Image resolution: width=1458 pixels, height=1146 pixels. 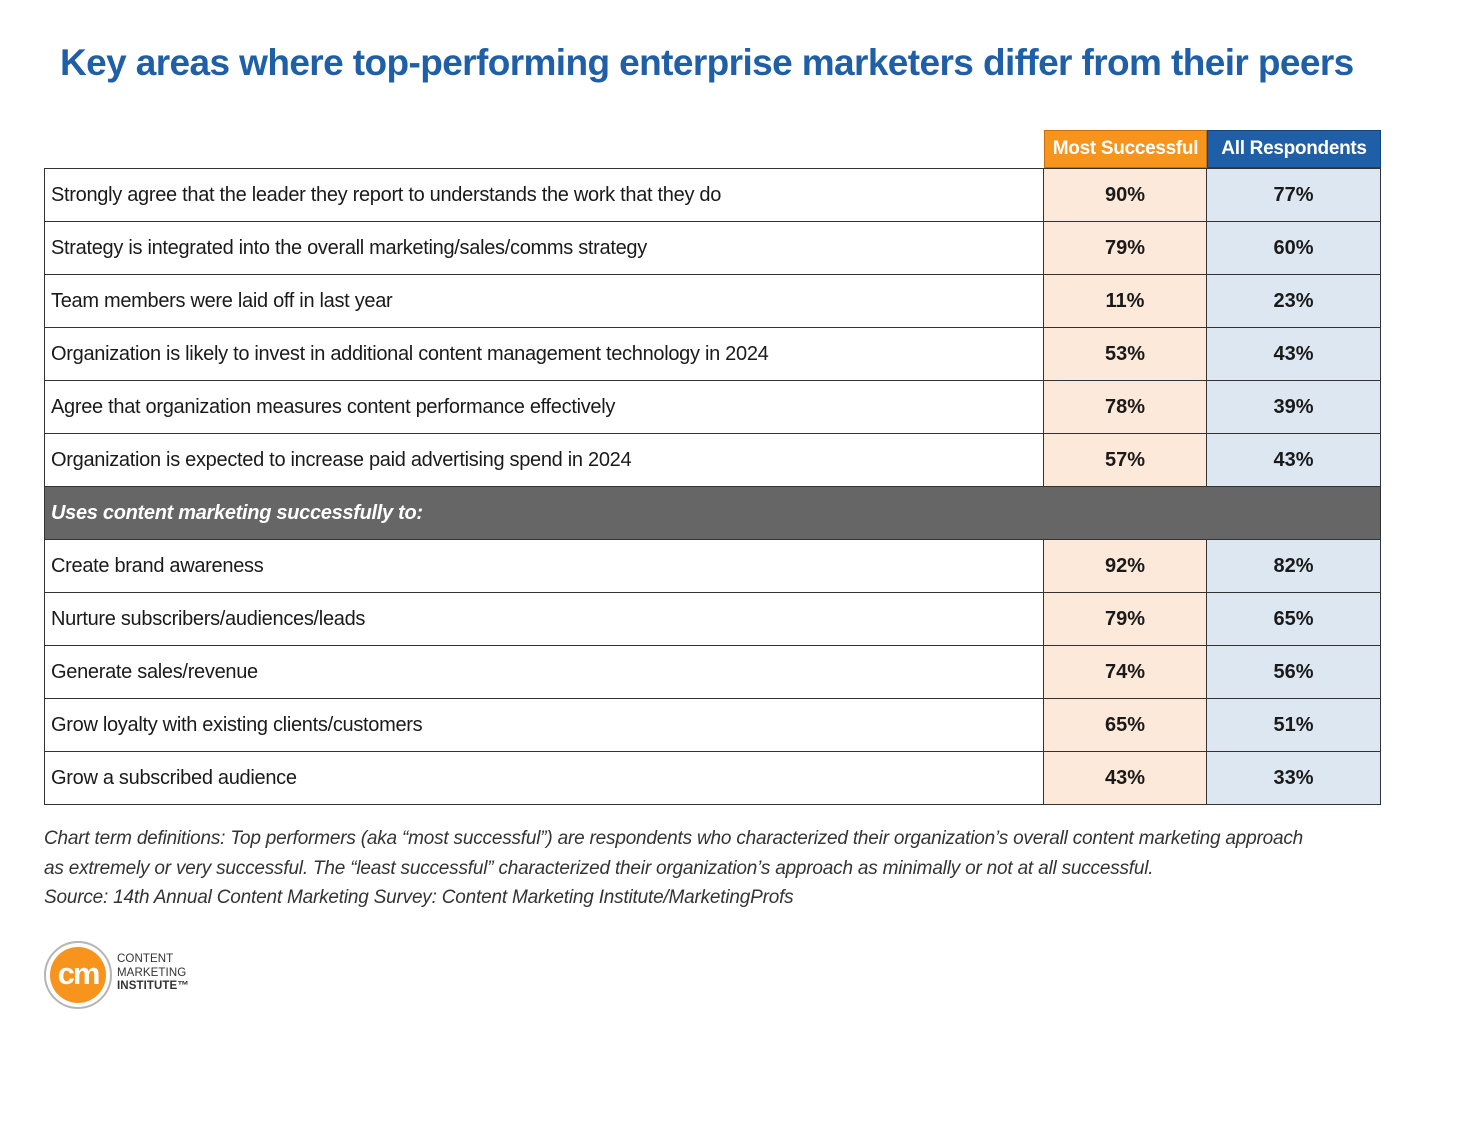 What do you see at coordinates (1125, 195) in the screenshot?
I see `value-most-successful: 90%` at bounding box center [1125, 195].